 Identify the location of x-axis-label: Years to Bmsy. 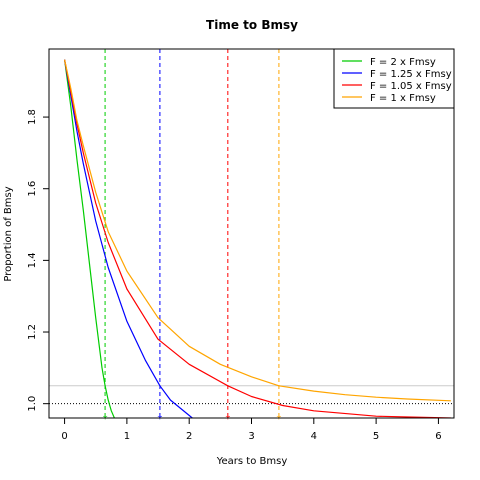
(252, 461).